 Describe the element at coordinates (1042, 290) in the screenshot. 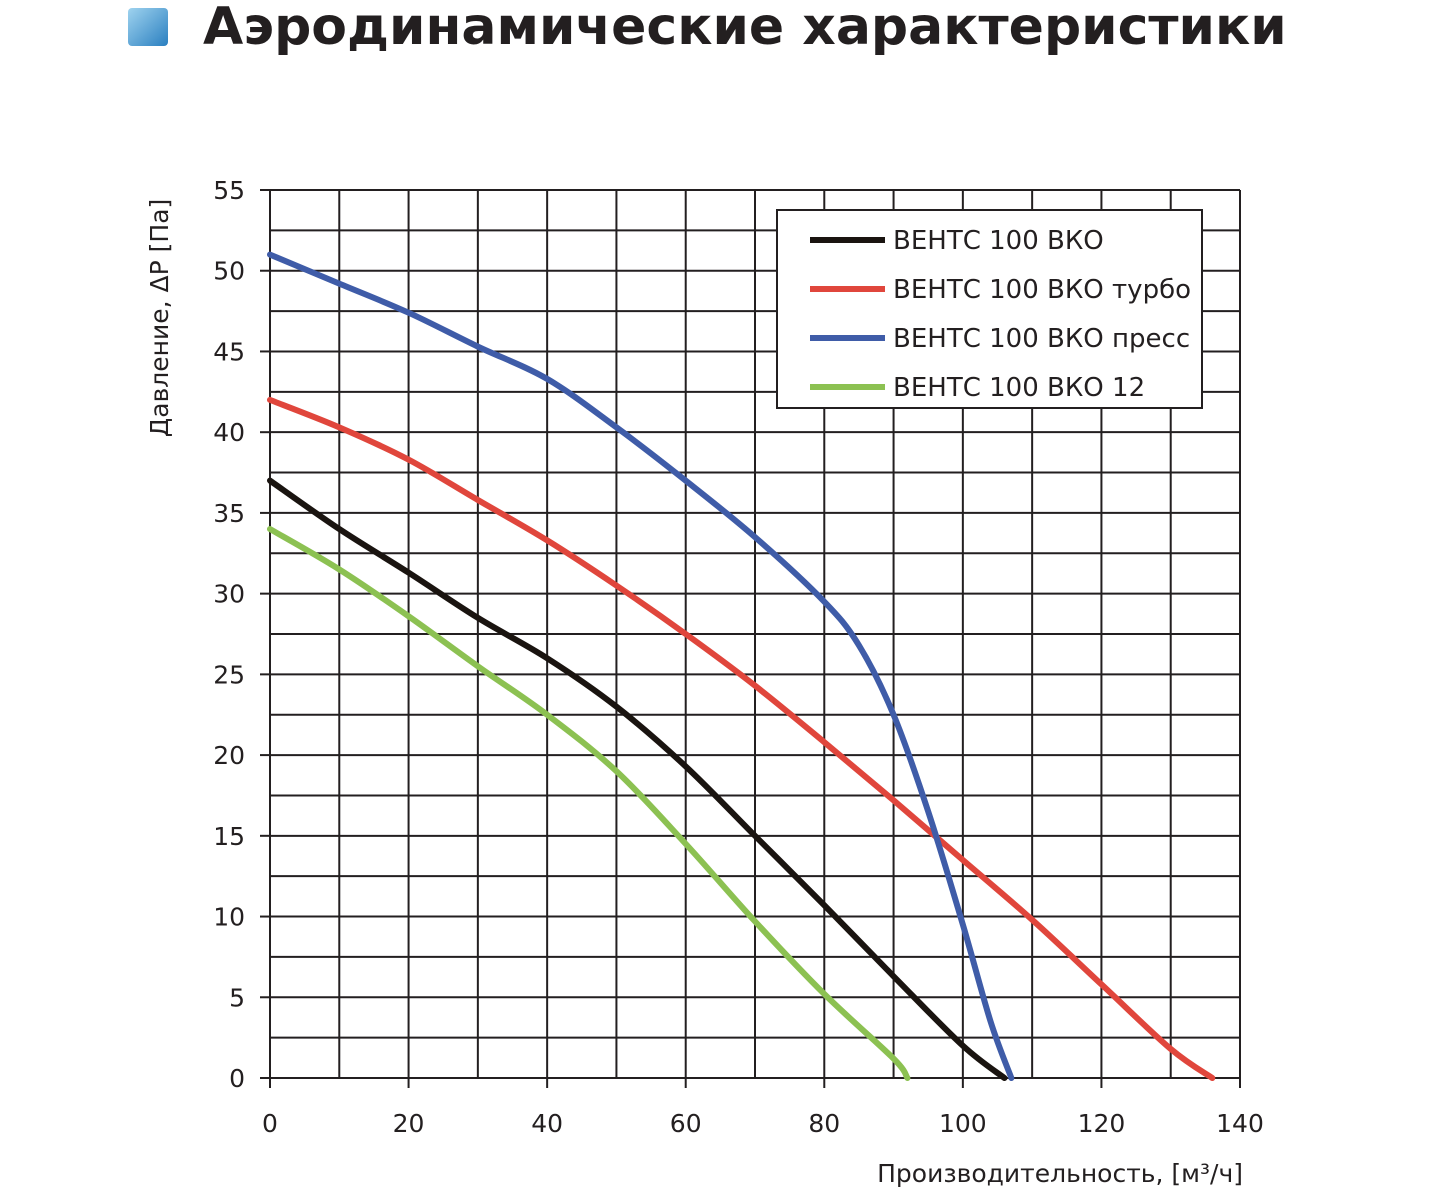

I see `legend-label: ВЕНТС 100 ВКО турбо` at that location.